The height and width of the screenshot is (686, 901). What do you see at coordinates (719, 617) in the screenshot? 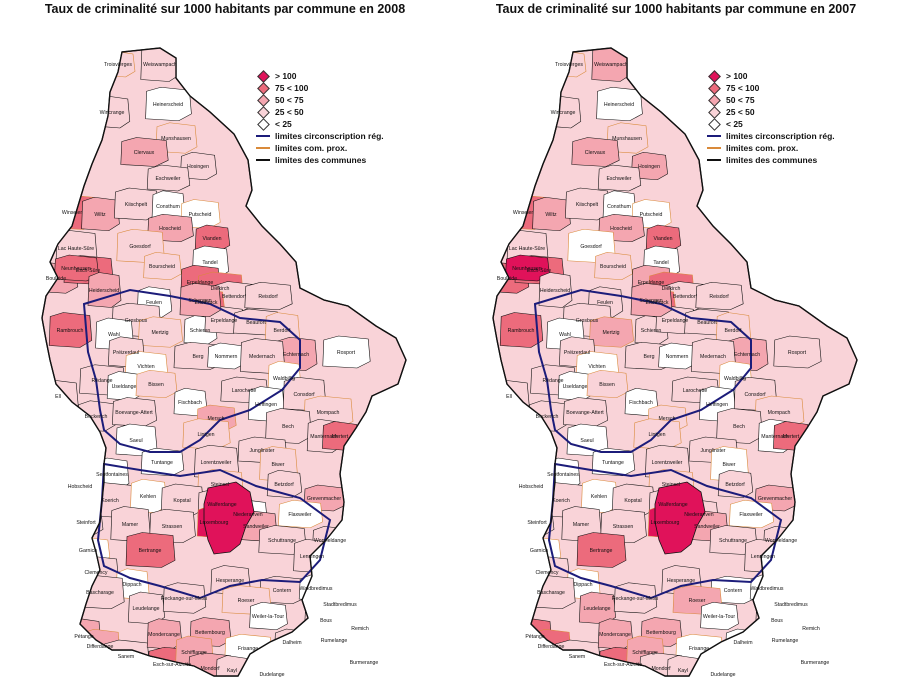
I see `commune-label: Weiler-la-Tour` at bounding box center [719, 617].